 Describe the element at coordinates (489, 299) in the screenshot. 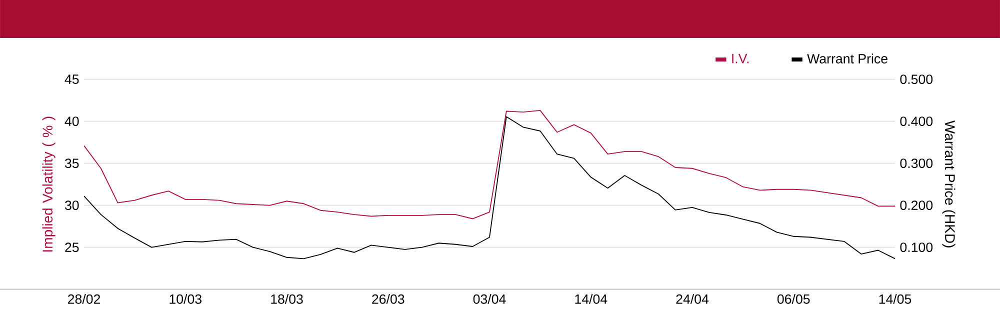

I see `x-tick-label: 03/04` at that location.